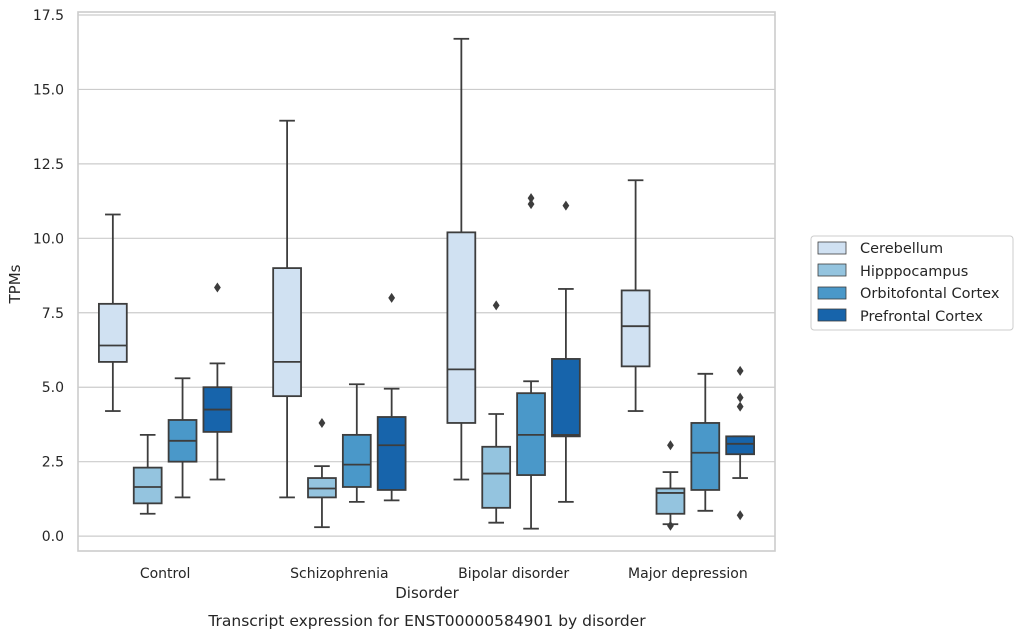 This screenshot has height=638, width=1023. What do you see at coordinates (217, 381) in the screenshot?
I see `box-prefrontal-cortex-control` at bounding box center [217, 381].